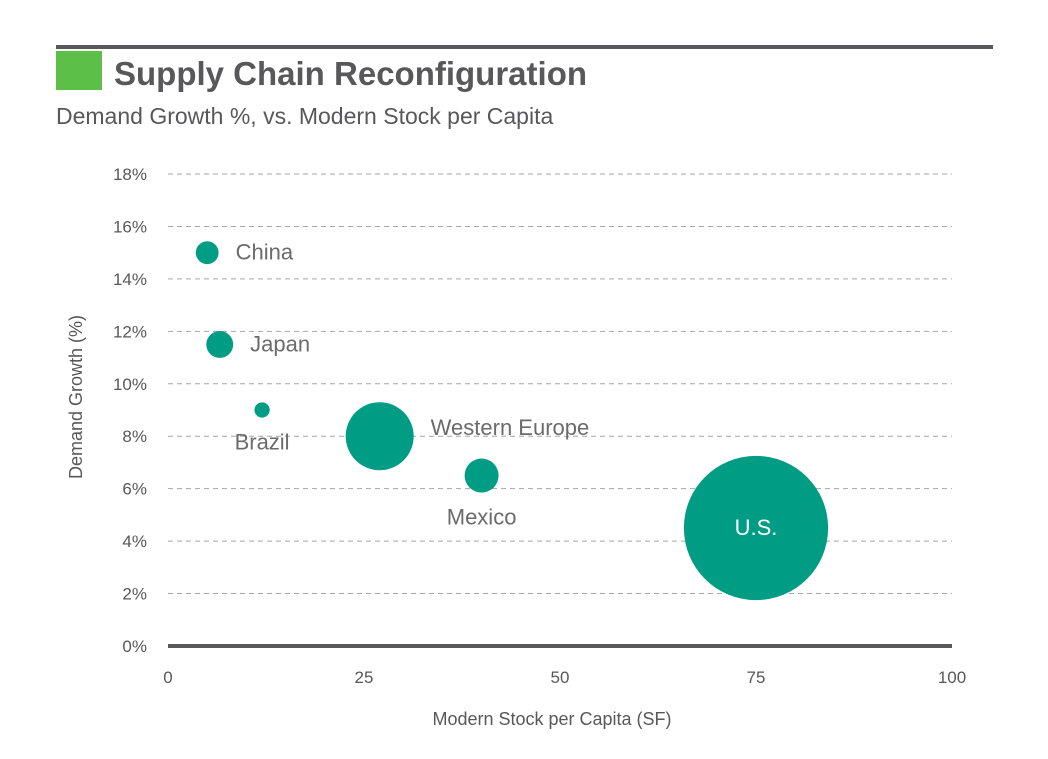 This screenshot has width=1048, height=759. Describe the element at coordinates (262, 442) in the screenshot. I see `bubble-label: Brazil` at that location.